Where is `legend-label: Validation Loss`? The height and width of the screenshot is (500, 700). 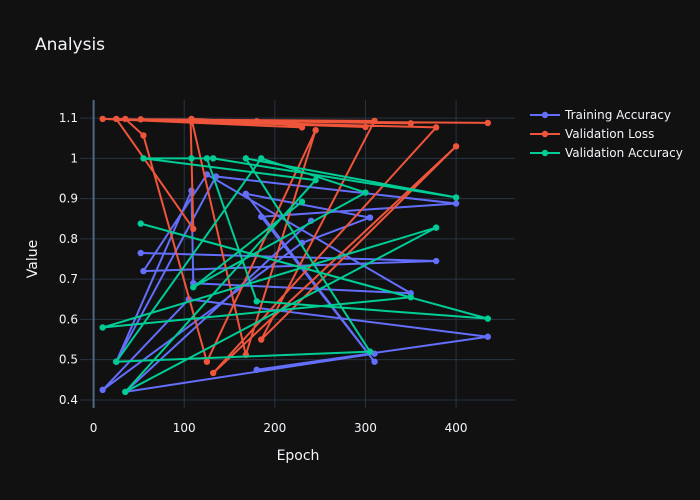
legend-label: Validation Loss is located at coordinates (609, 134).